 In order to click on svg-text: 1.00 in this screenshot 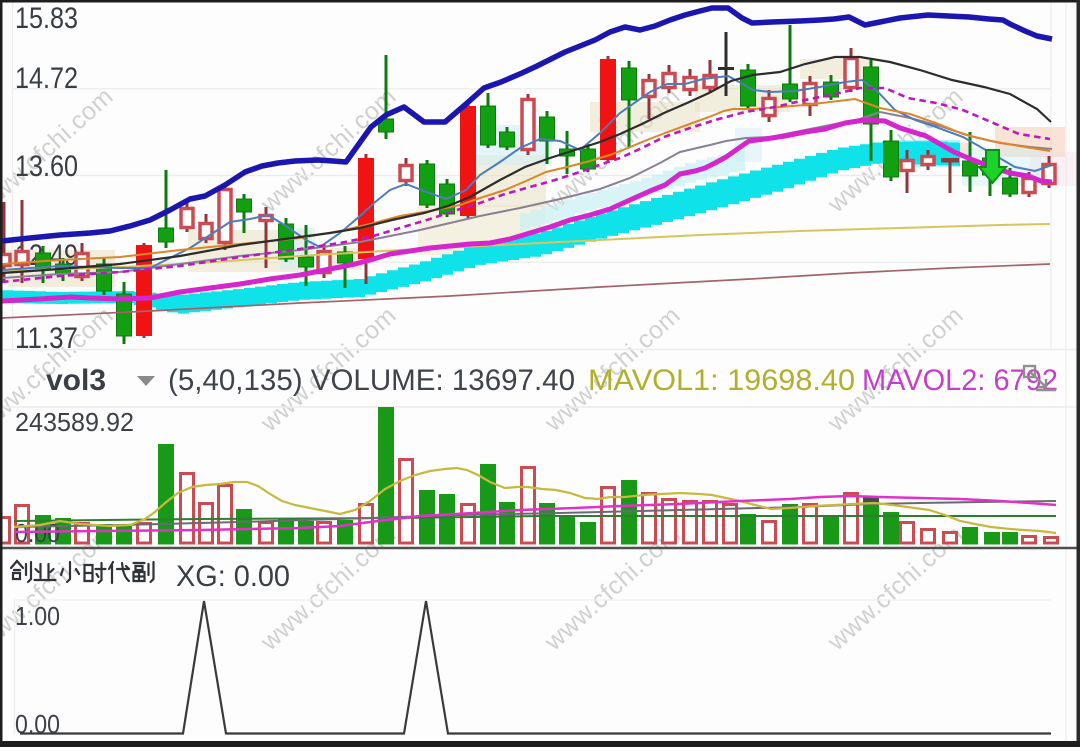, I will do `click(37, 616)`.